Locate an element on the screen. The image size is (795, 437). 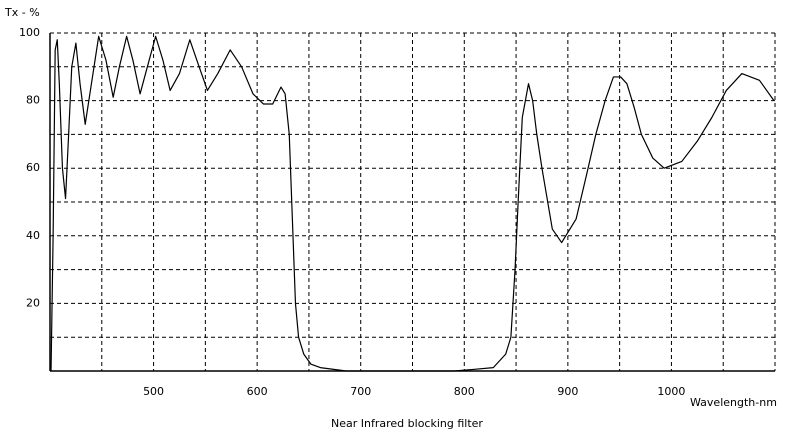
y-tick-label: 100 is located at coordinates (29, 32).